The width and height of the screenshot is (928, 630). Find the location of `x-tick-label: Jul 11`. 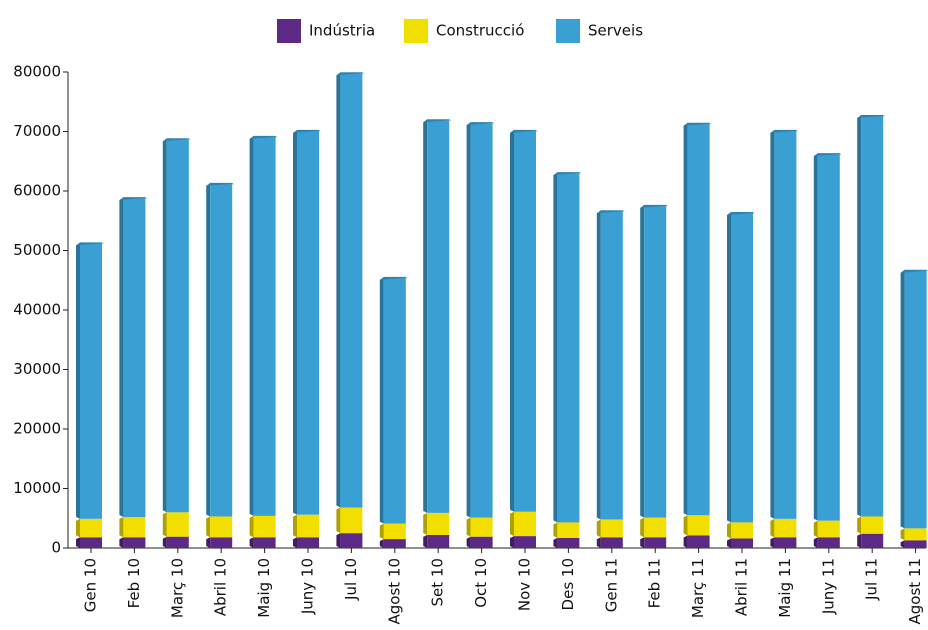

x-tick-label: Jul 11 is located at coordinates (872, 579).